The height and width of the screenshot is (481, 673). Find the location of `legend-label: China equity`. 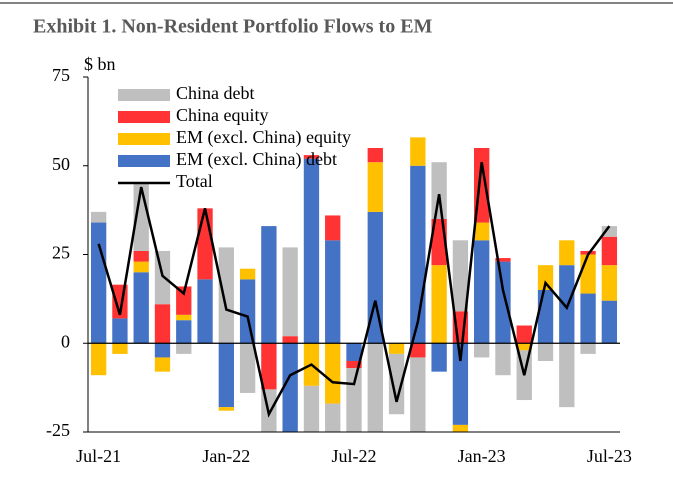

legend-label: China equity is located at coordinates (222, 115).